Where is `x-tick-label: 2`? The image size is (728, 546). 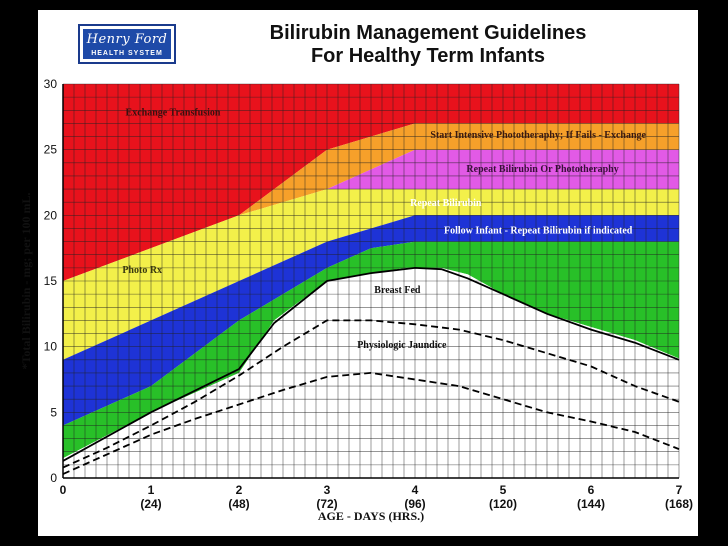 x-tick-label: 2 is located at coordinates (239, 490).